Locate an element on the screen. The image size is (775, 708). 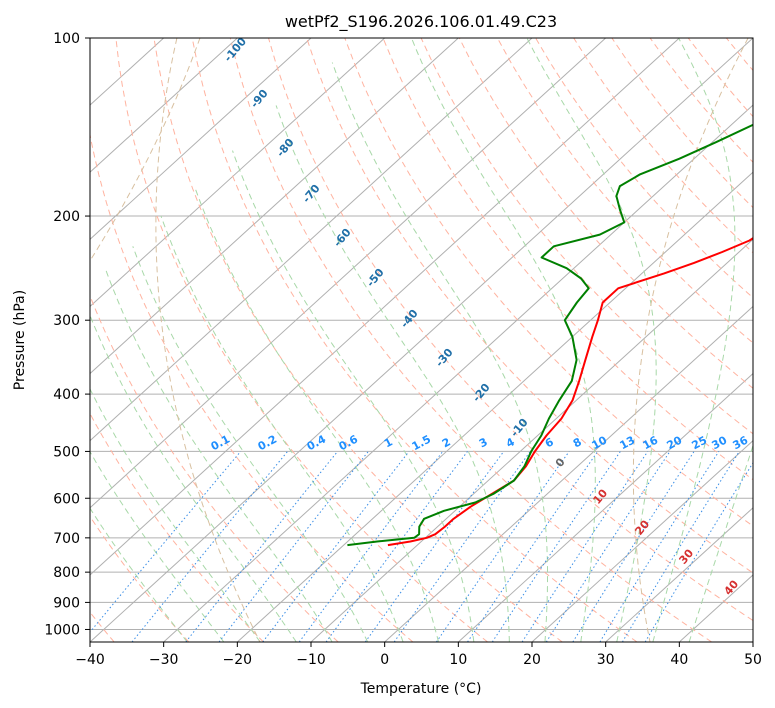
y-tick-label: 200 is located at coordinates (66, 217).